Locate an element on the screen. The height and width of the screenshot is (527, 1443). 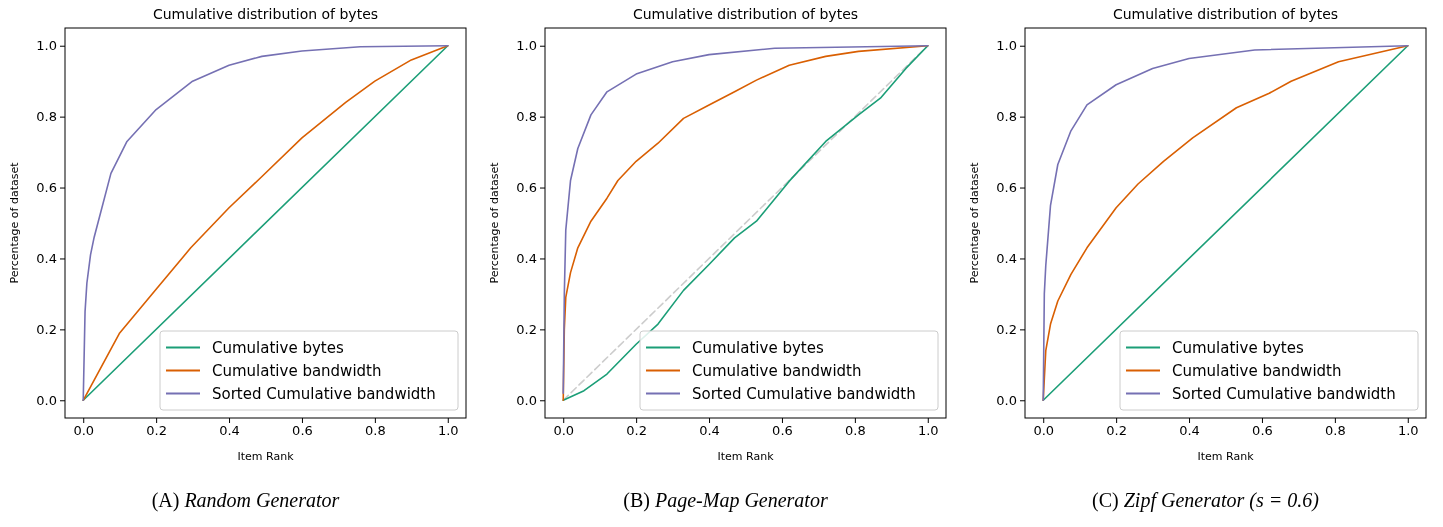
text: (B) Page-Map Generator is located at coordinates (725, 500).